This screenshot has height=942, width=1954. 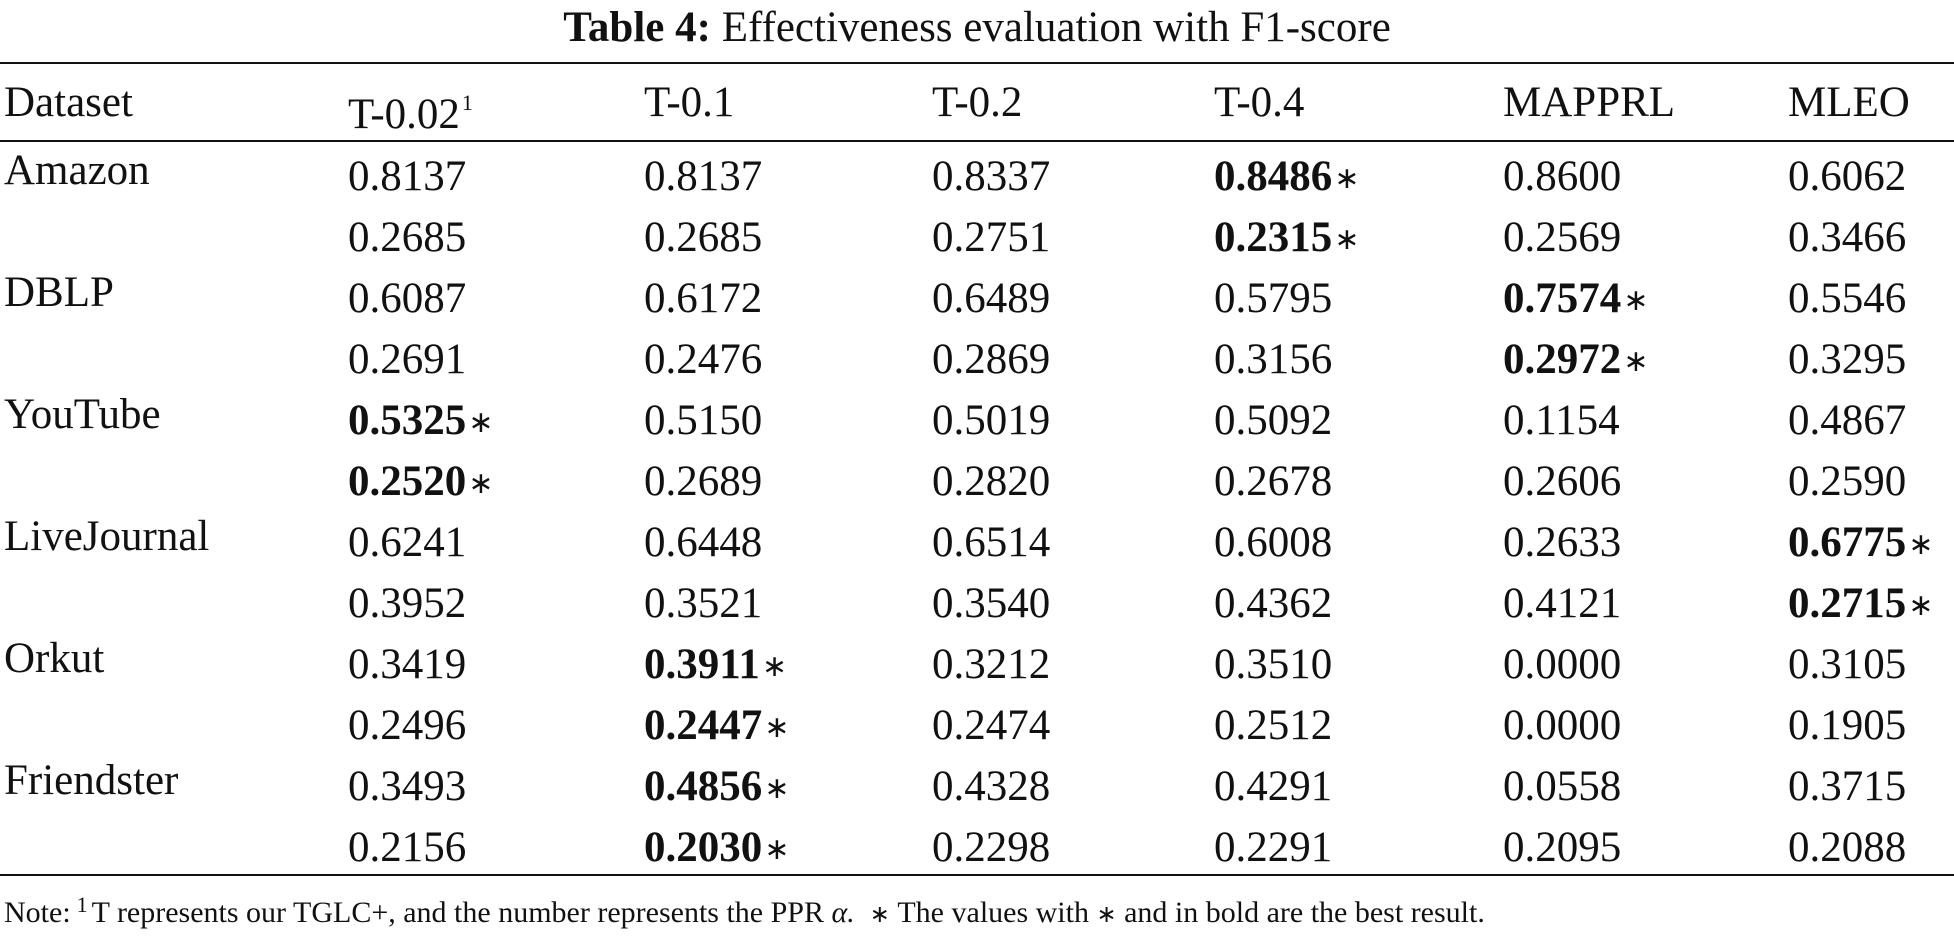 I want to click on best-value-cell: 0.2315∗, so click(x=1287, y=237).